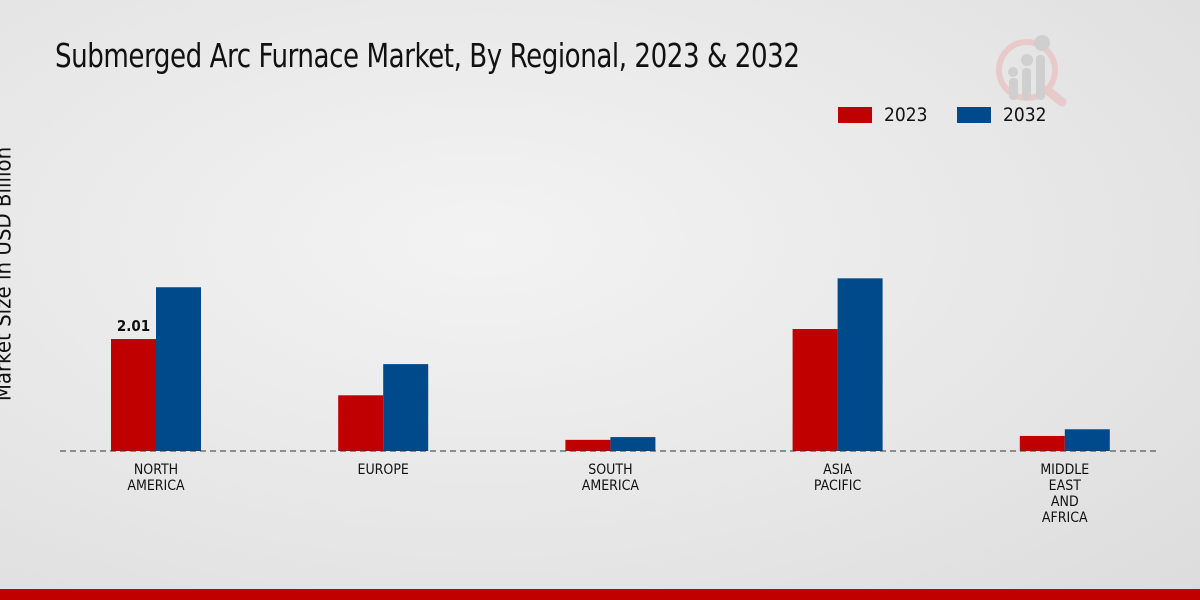 This screenshot has height=600, width=1200. What do you see at coordinates (382, 470) in the screenshot?
I see `x-tick-label: EUROPE` at bounding box center [382, 470].